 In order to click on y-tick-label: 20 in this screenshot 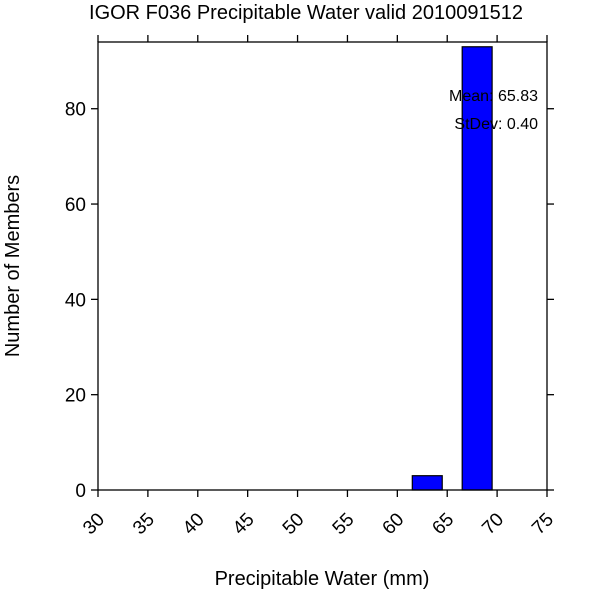, I will do `click(75, 396)`.